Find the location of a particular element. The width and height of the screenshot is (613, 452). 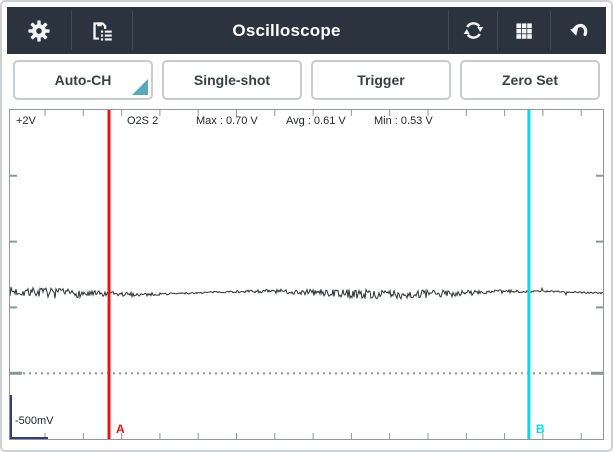

stat-max-label: Max : 0.70 V is located at coordinates (227, 121).